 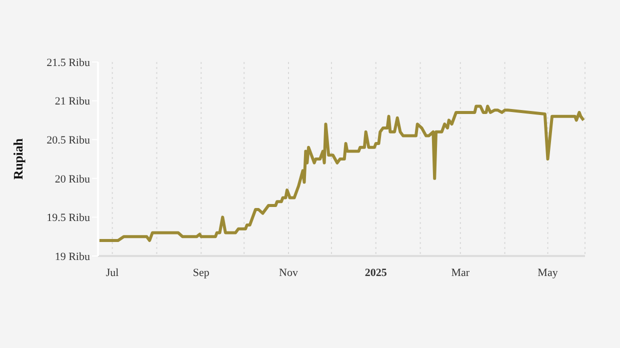 I want to click on y-tick-label: 19.5 Ribu, so click(x=68, y=218).